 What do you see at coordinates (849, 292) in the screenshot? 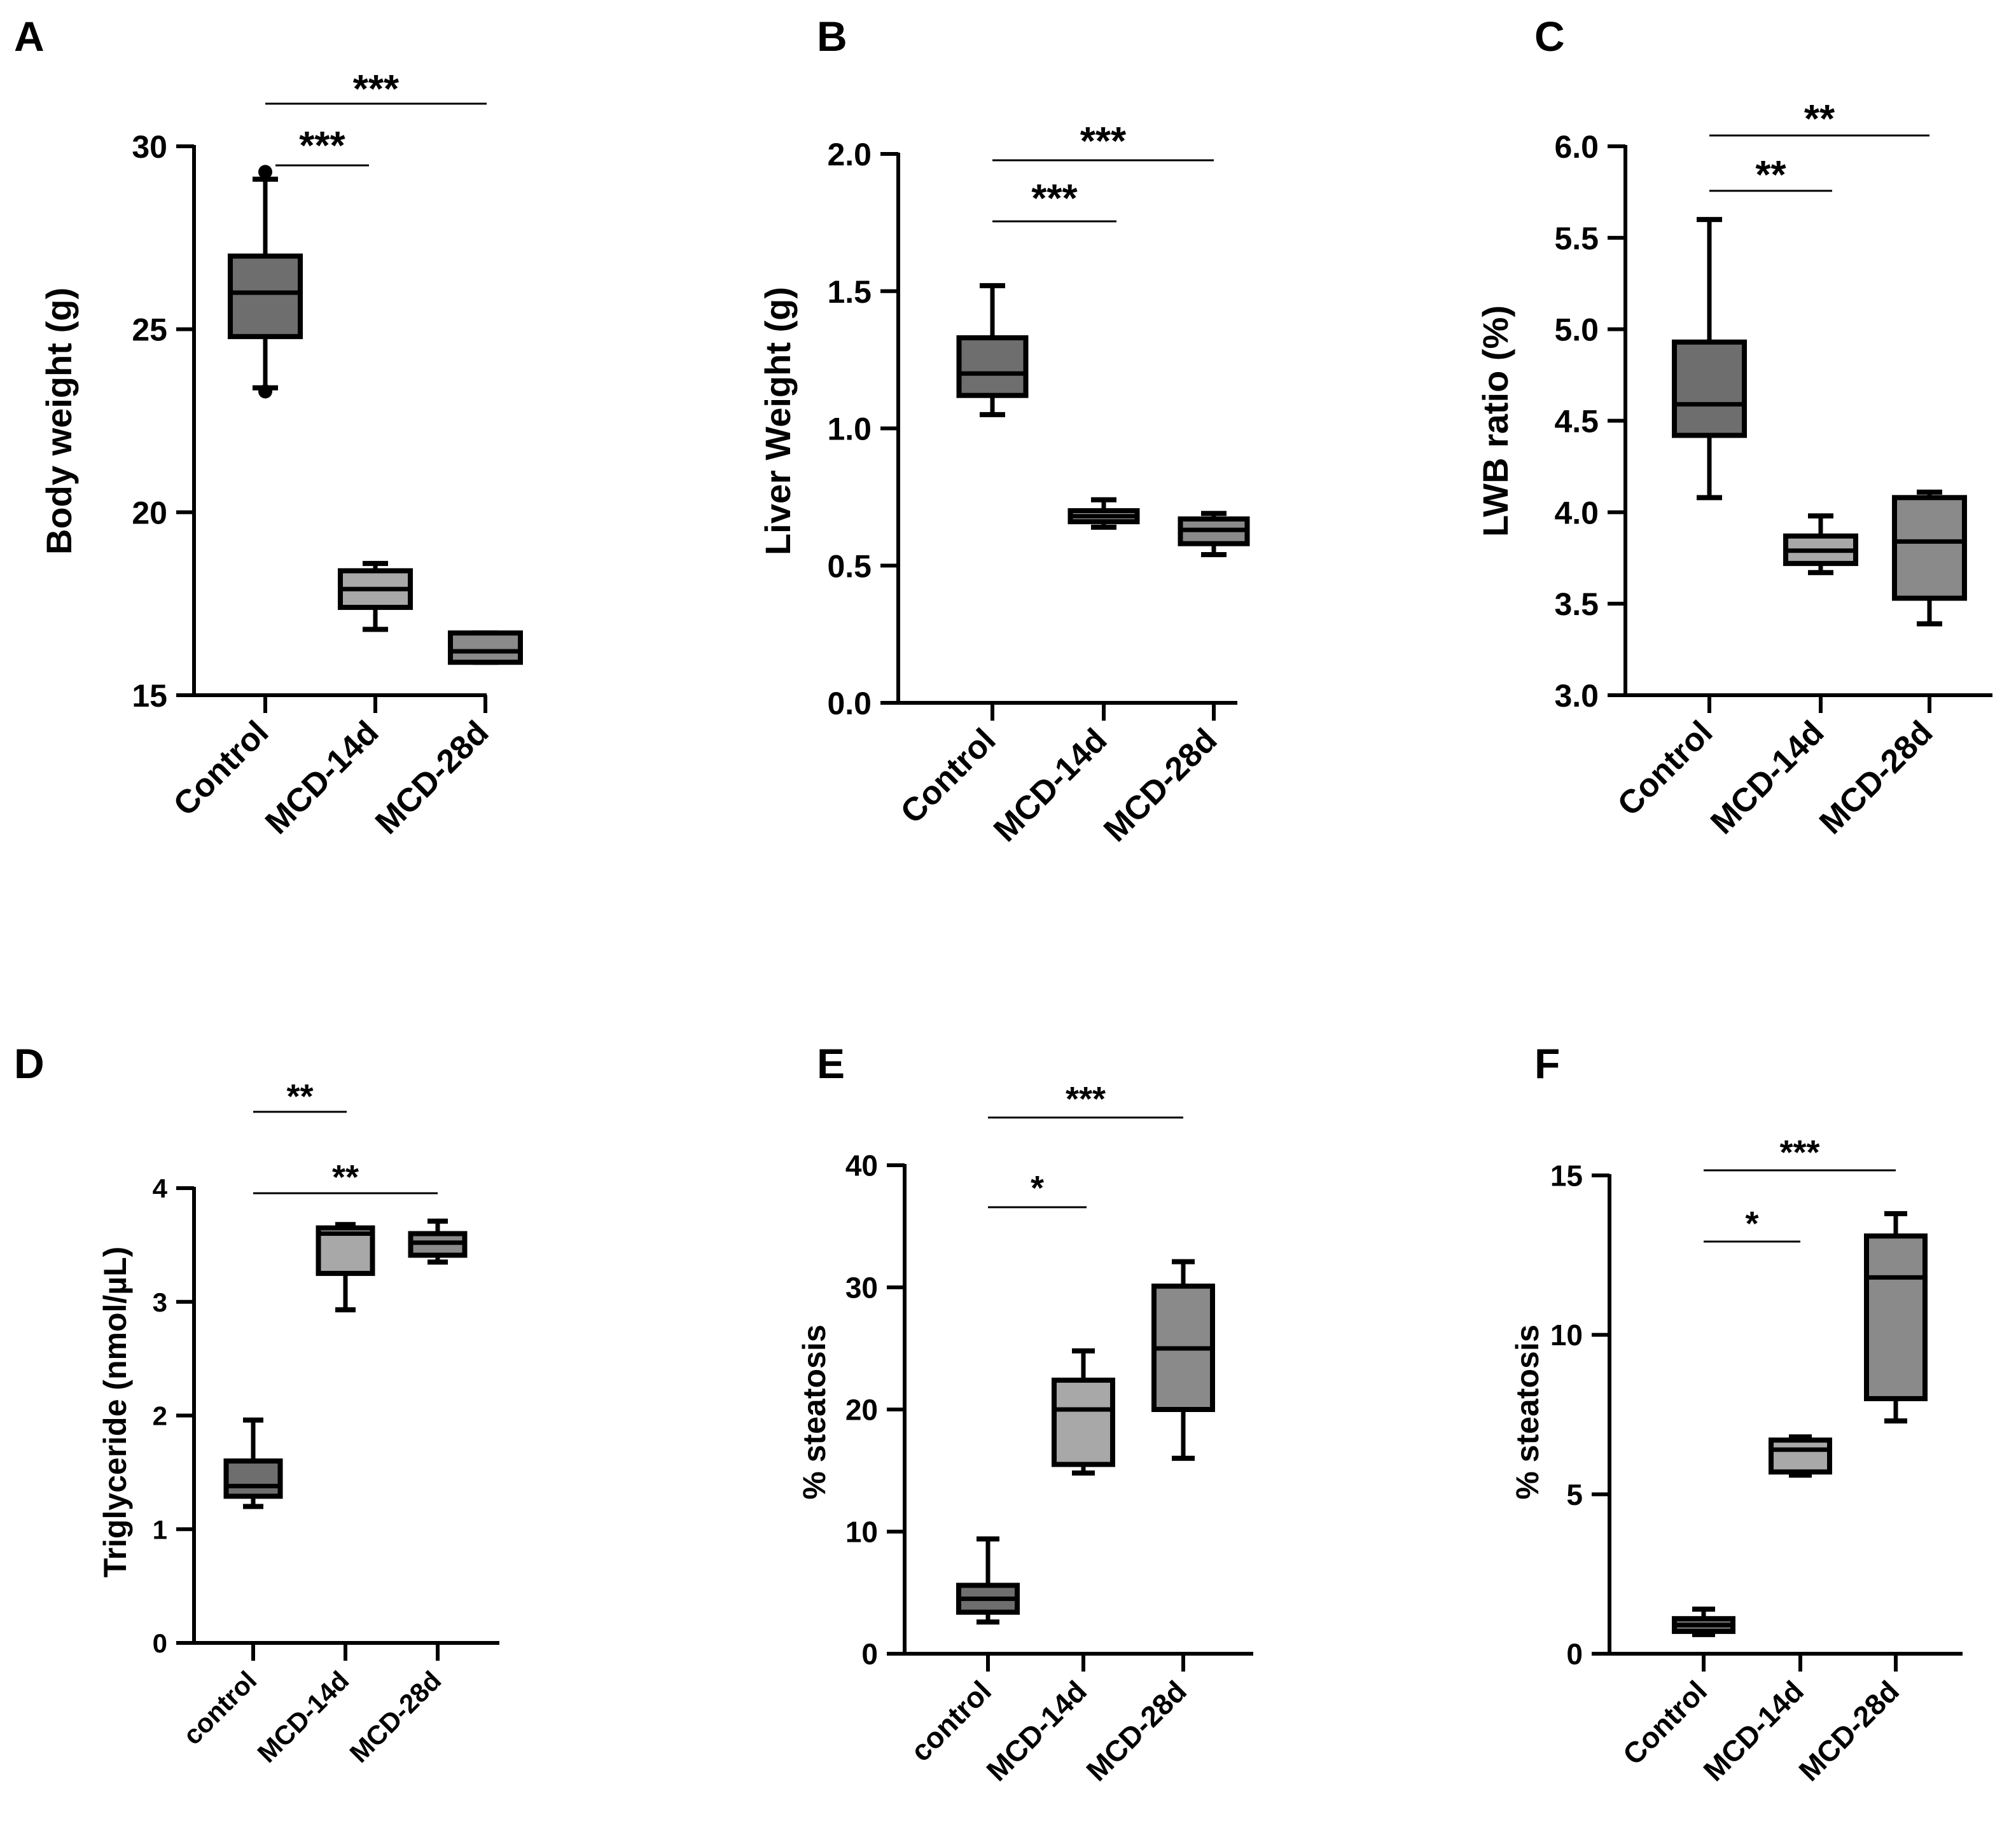
I see `y-tick-label: 1.5` at bounding box center [849, 292].